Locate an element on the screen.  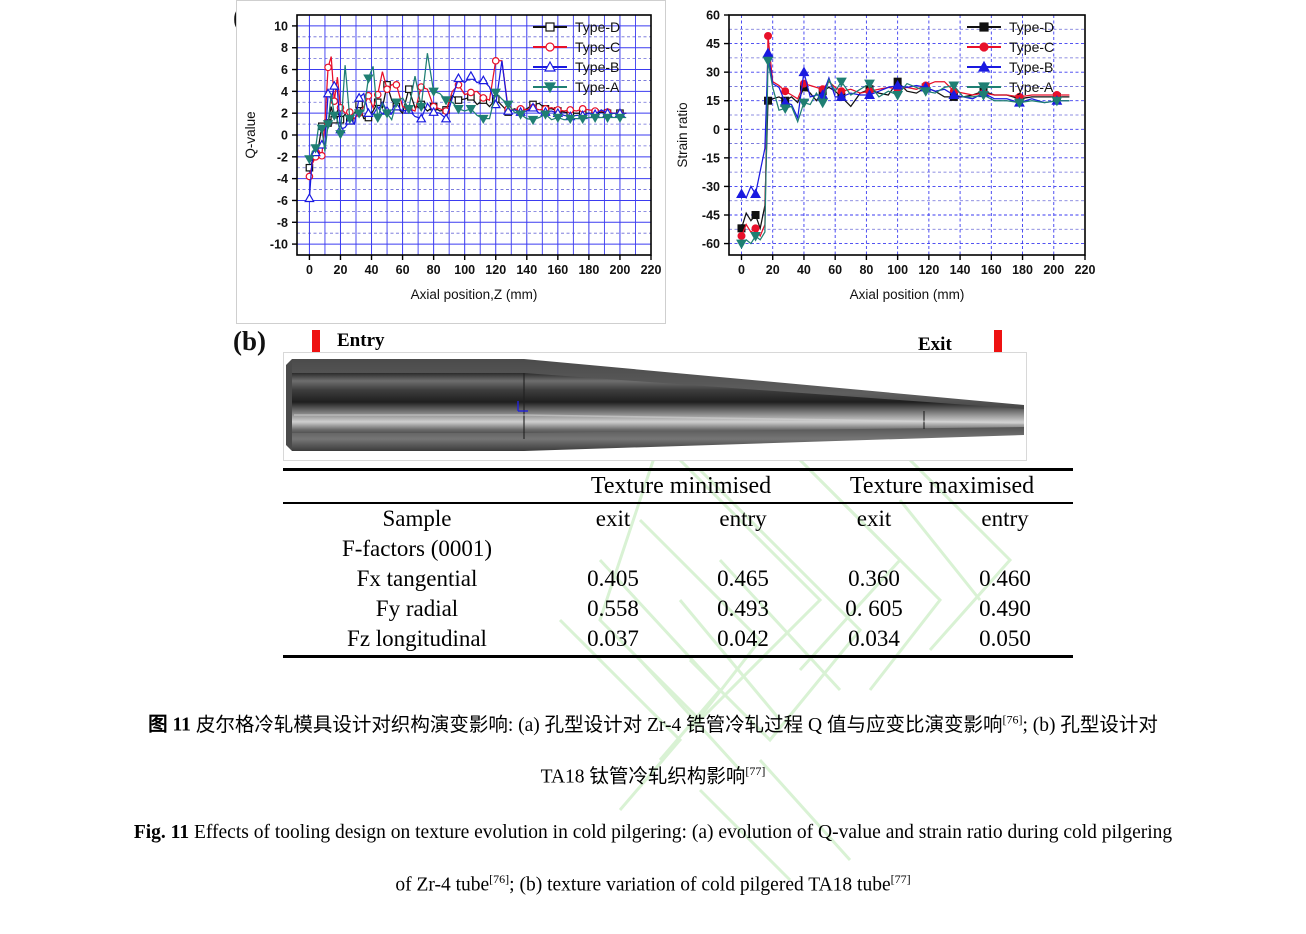
group-header-texture-minimised: Texture minimised is located at coordinates (681, 486).